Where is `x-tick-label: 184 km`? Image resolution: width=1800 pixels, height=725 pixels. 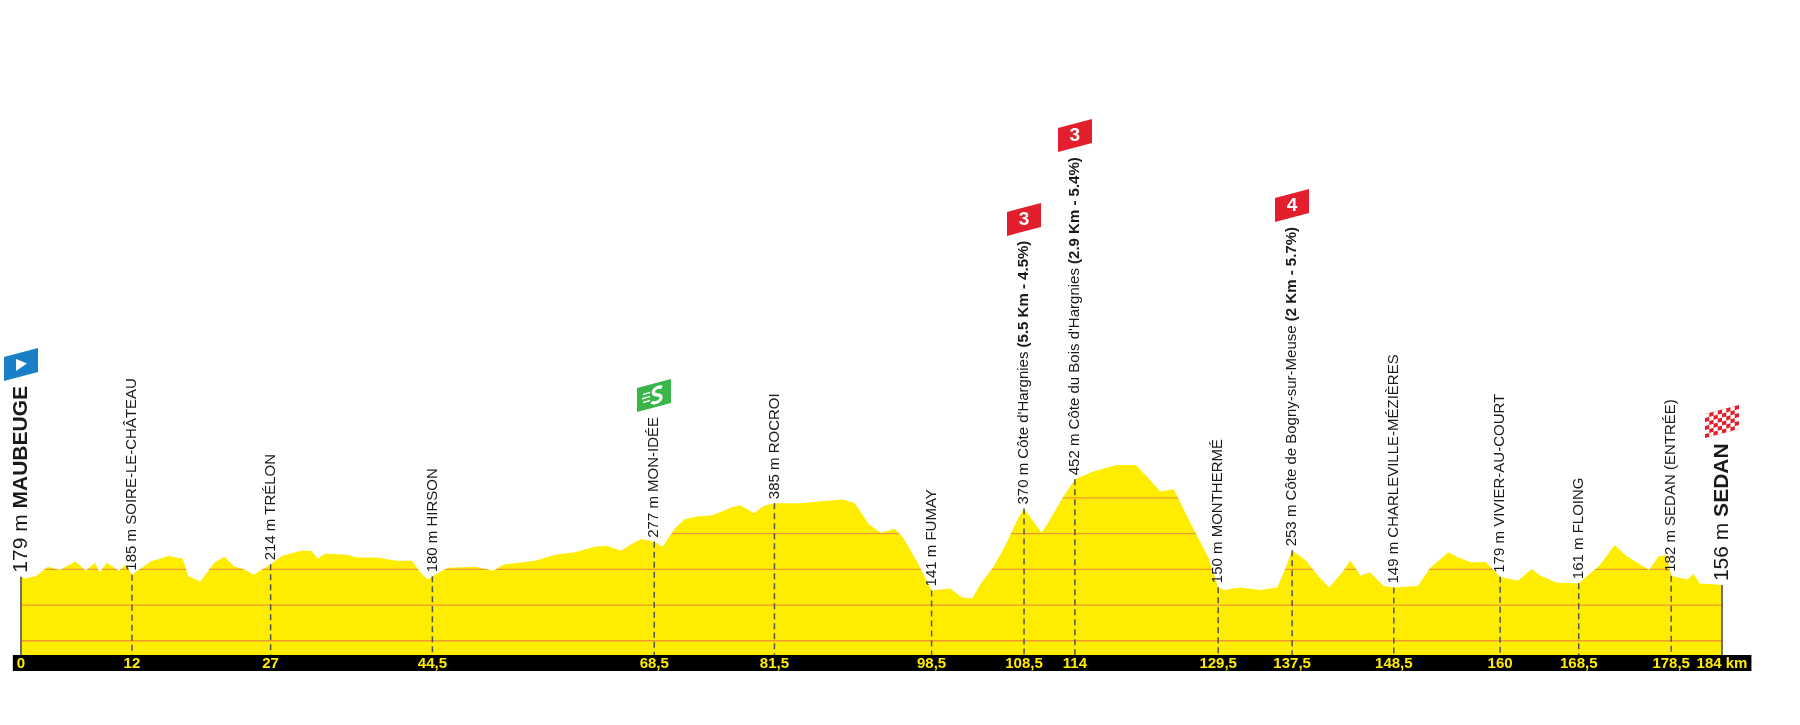 x-tick-label: 184 km is located at coordinates (1722, 663).